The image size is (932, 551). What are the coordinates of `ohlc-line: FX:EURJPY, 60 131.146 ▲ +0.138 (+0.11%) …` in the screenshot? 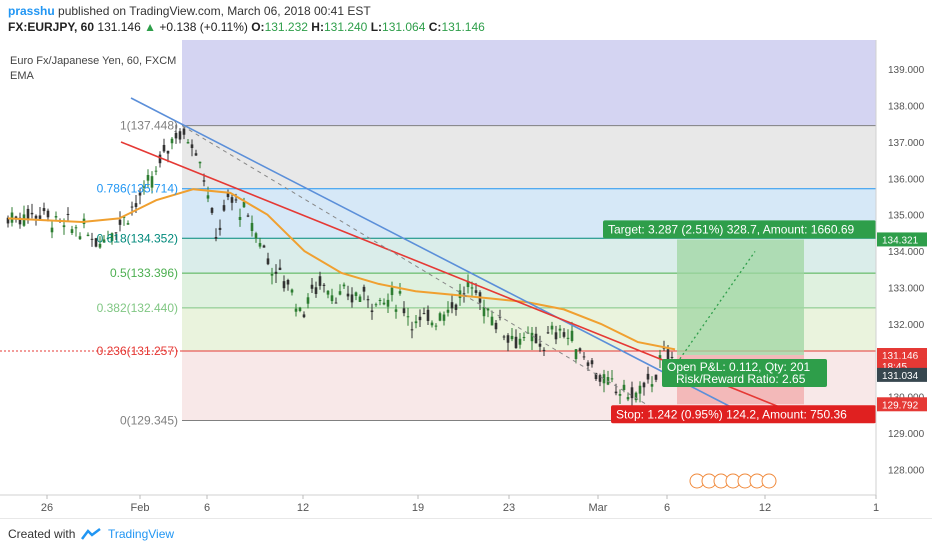 It's located at (246, 27).